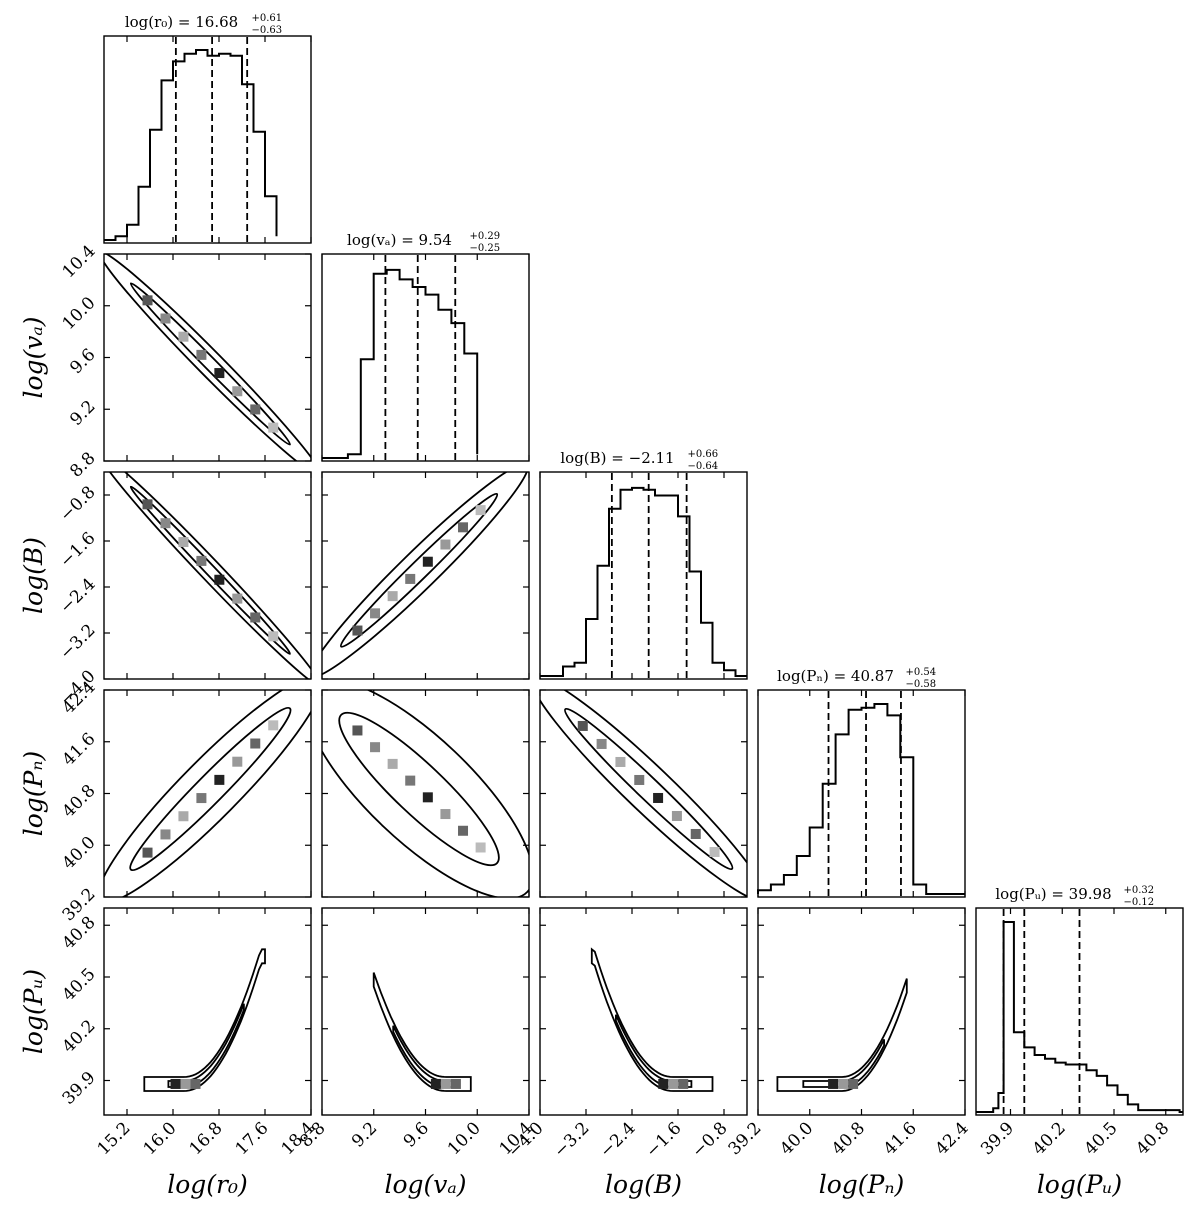  Describe the element at coordinates (33, 794) in the screenshot. I see `y-axis-label-Pn: log(Pₙ)` at that location.